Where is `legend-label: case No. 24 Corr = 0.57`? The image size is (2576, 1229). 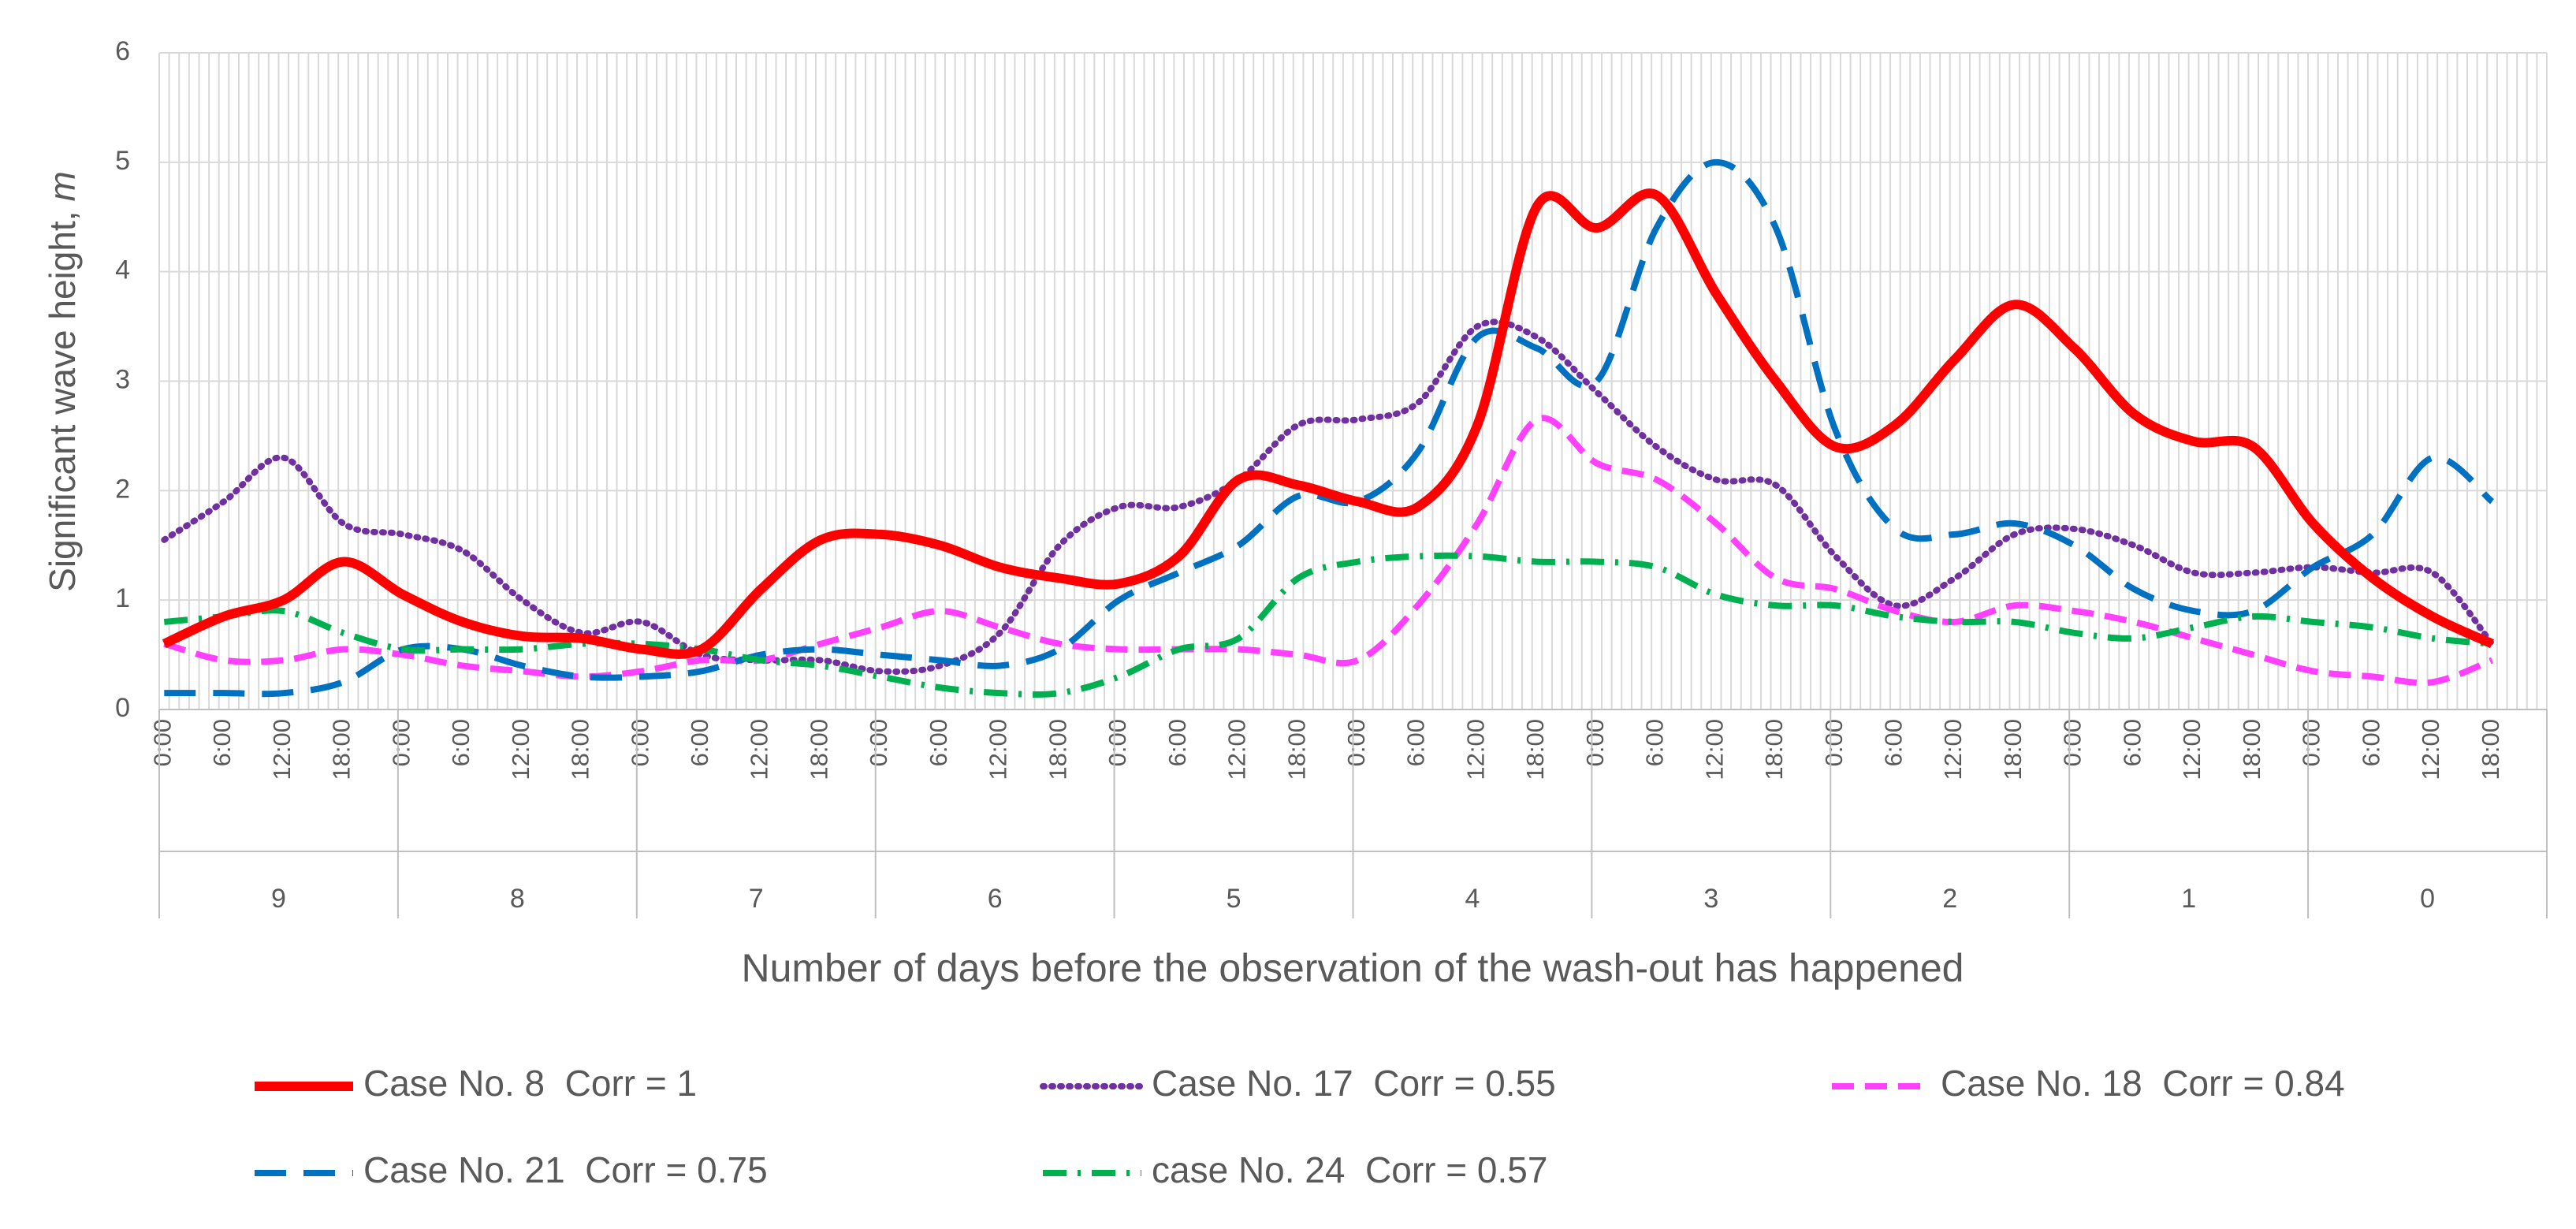 legend-label: case No. 24 Corr = 0.57 is located at coordinates (1349, 1169).